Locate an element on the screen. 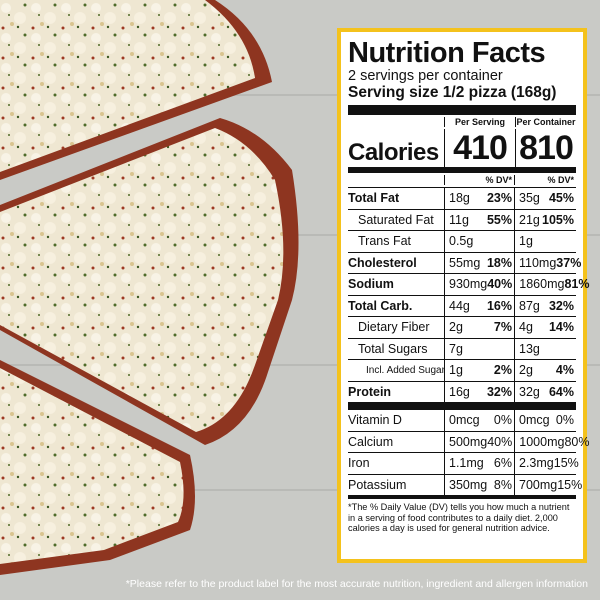 This screenshot has height=600, width=600. nutrient-amount: 110mg is located at coordinates (538, 262).